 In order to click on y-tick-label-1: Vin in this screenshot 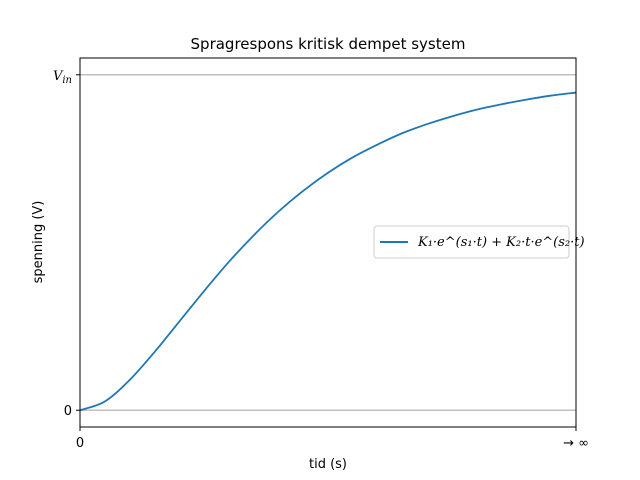, I will do `click(62, 77)`.